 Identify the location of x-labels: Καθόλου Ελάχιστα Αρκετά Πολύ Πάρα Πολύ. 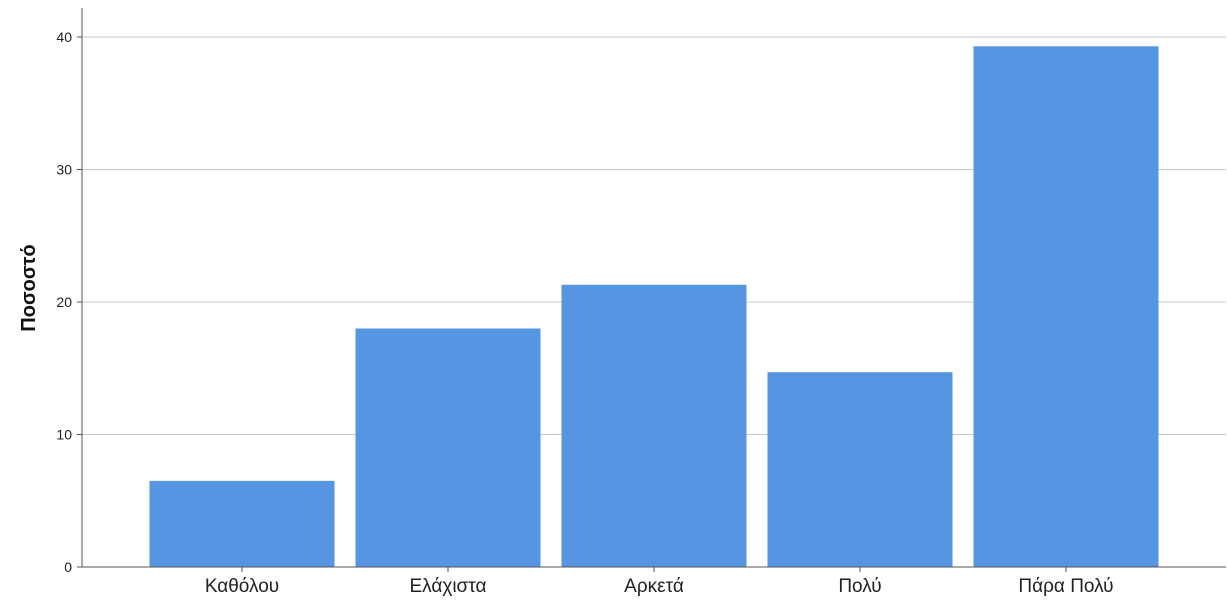
(659, 582).